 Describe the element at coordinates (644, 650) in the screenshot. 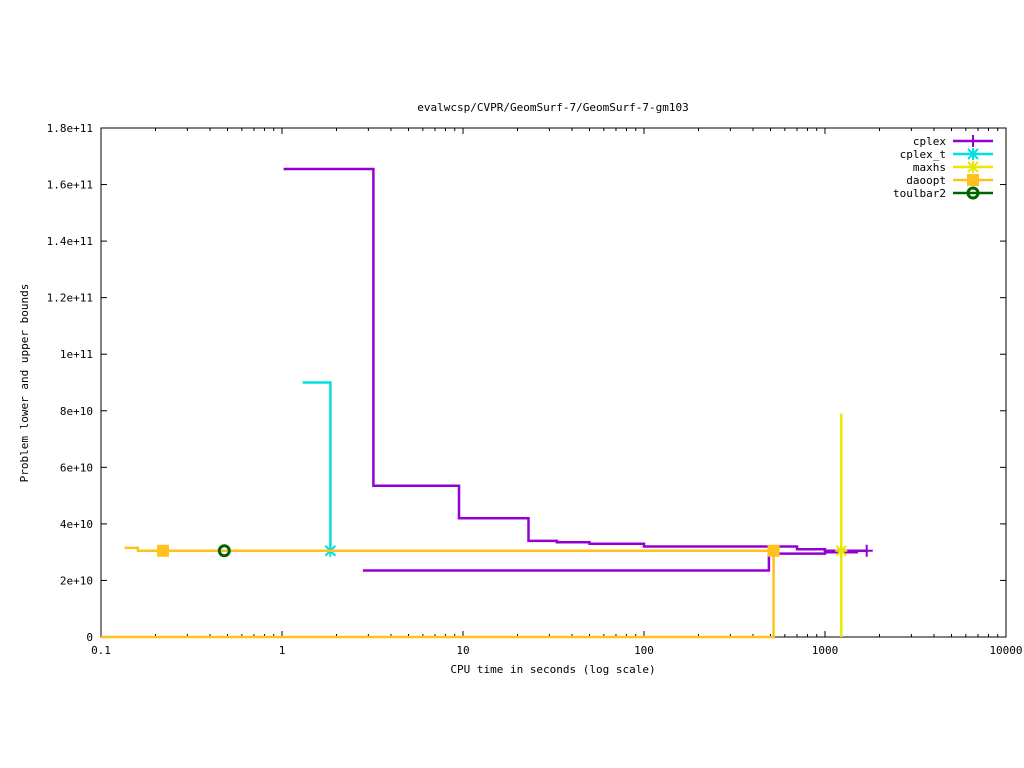

I see `x-tick-label: 100` at that location.